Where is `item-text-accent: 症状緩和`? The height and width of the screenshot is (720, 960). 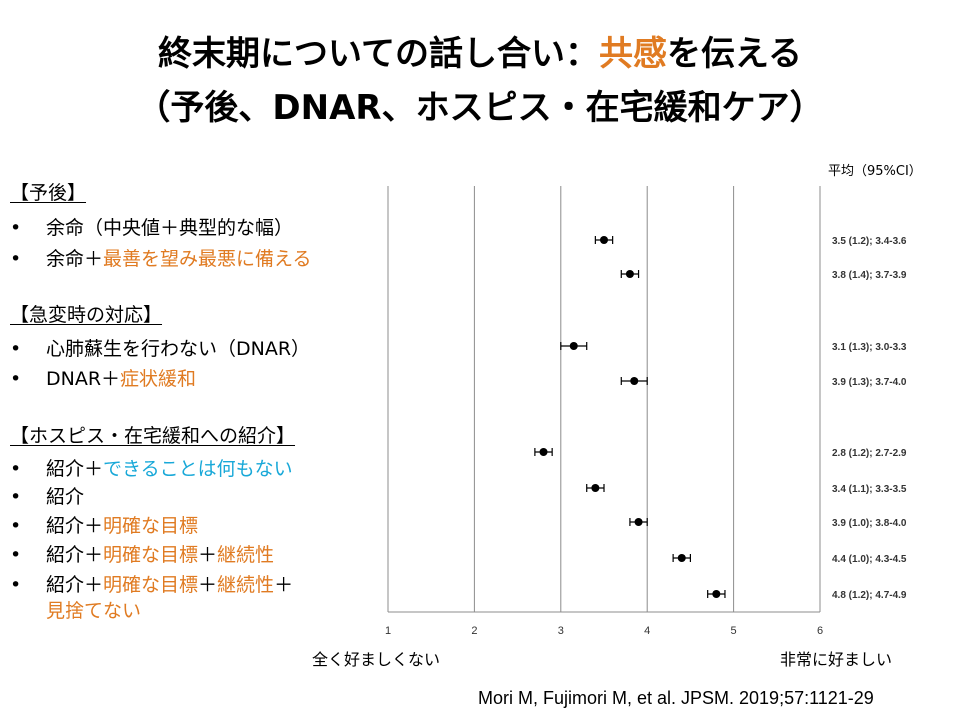
item-text-accent: 症状緩和 is located at coordinates (158, 379).